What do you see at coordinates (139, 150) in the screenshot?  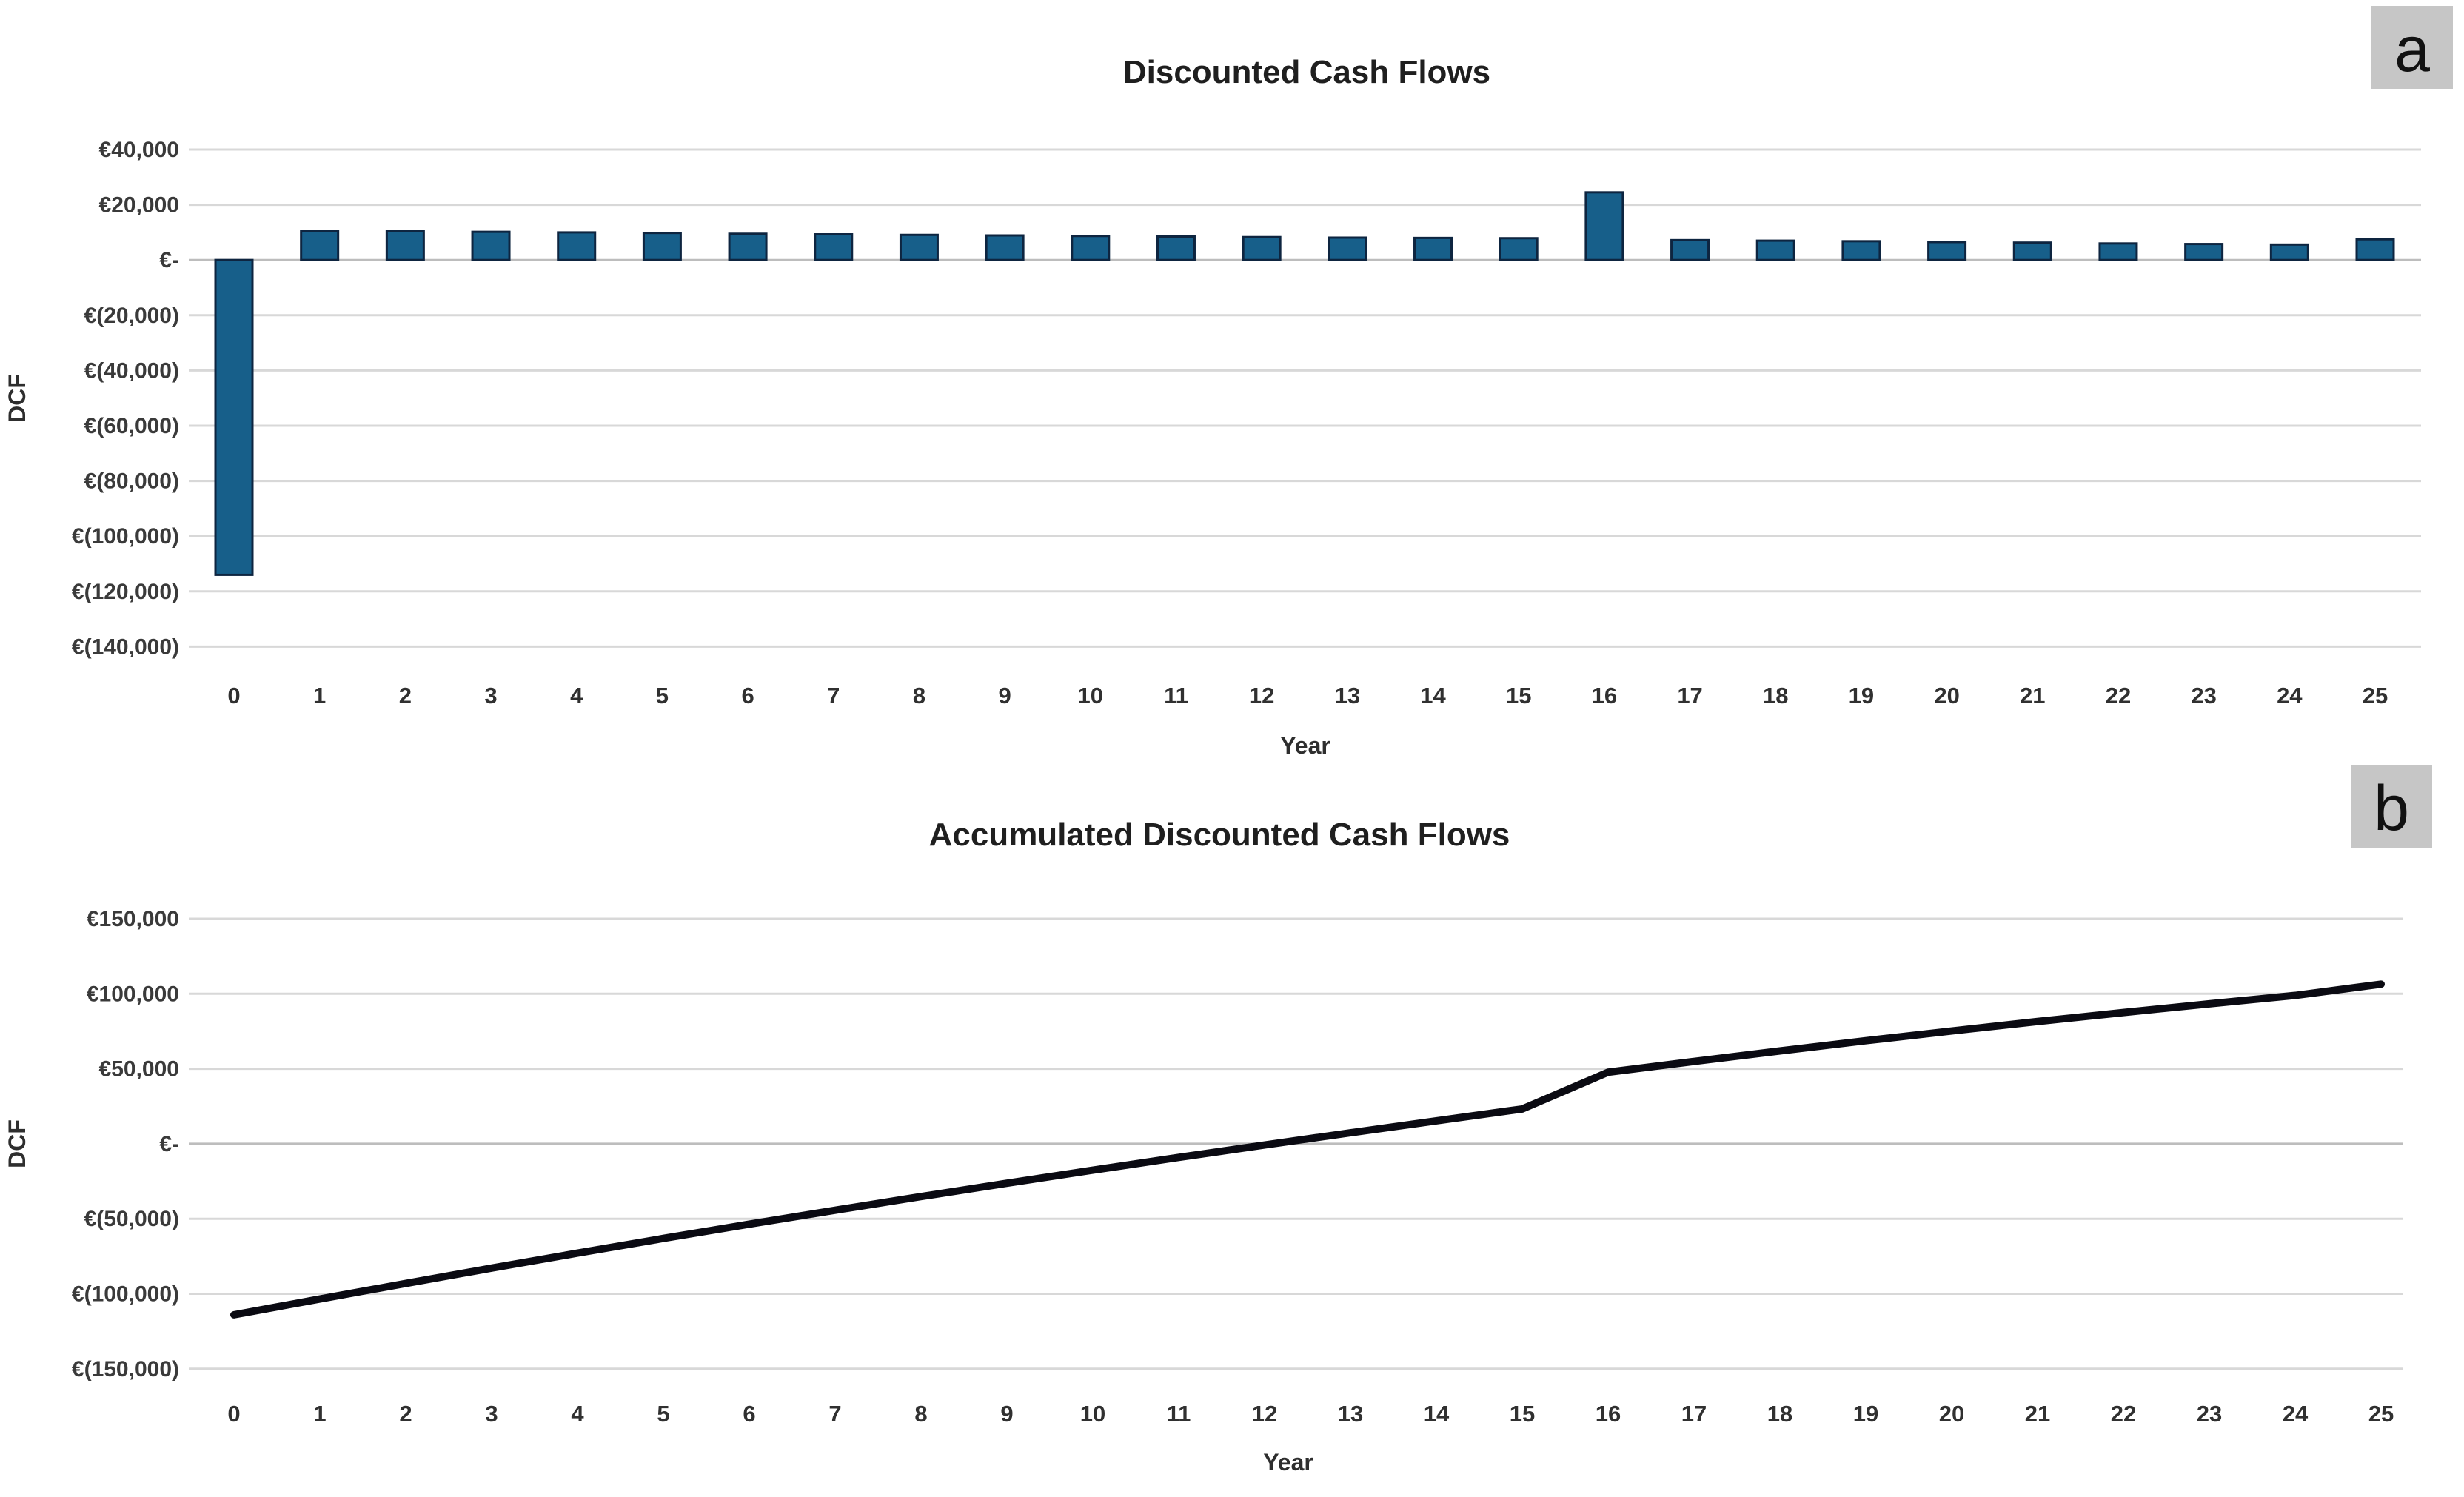 I see `y-tick-label: €40,000` at bounding box center [139, 150].